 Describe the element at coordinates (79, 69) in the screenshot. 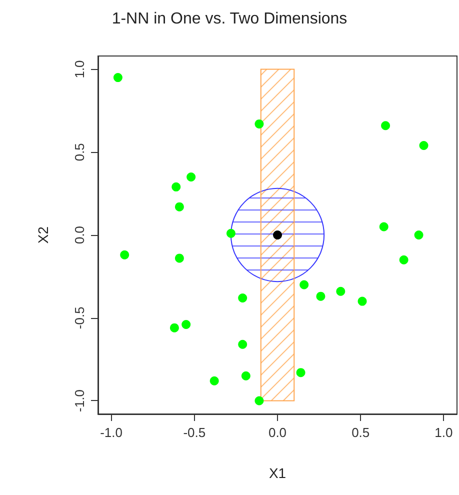

I see `y-tick-label: 1.0` at that location.